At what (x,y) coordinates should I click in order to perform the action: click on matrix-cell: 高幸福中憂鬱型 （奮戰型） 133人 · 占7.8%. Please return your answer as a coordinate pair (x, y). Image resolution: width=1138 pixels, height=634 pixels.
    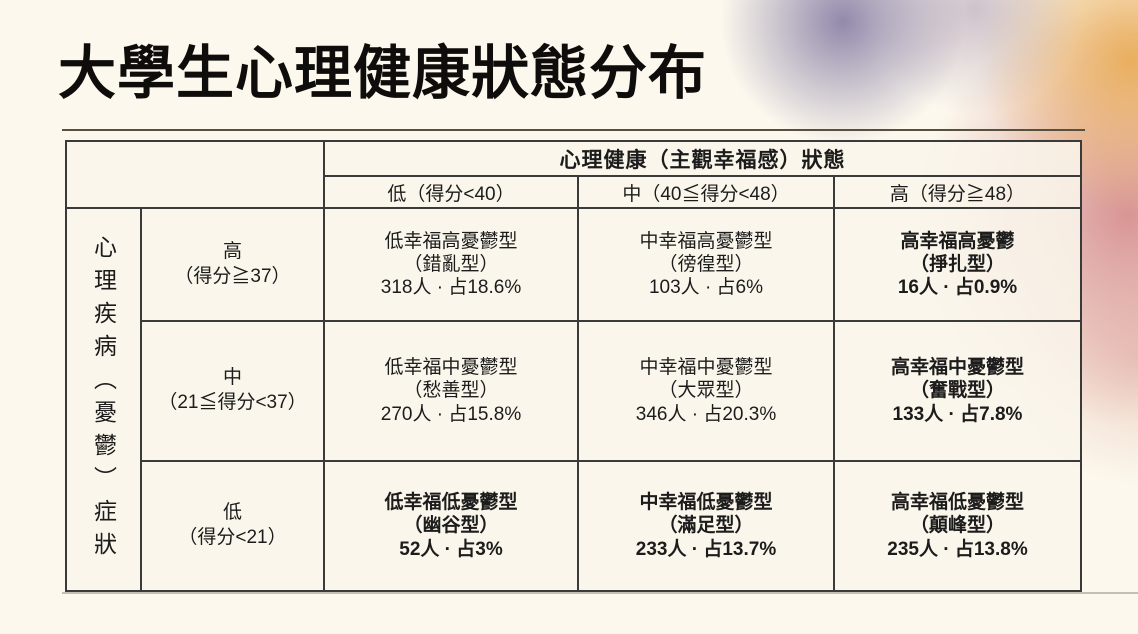
    Looking at the image, I should click on (957, 391).